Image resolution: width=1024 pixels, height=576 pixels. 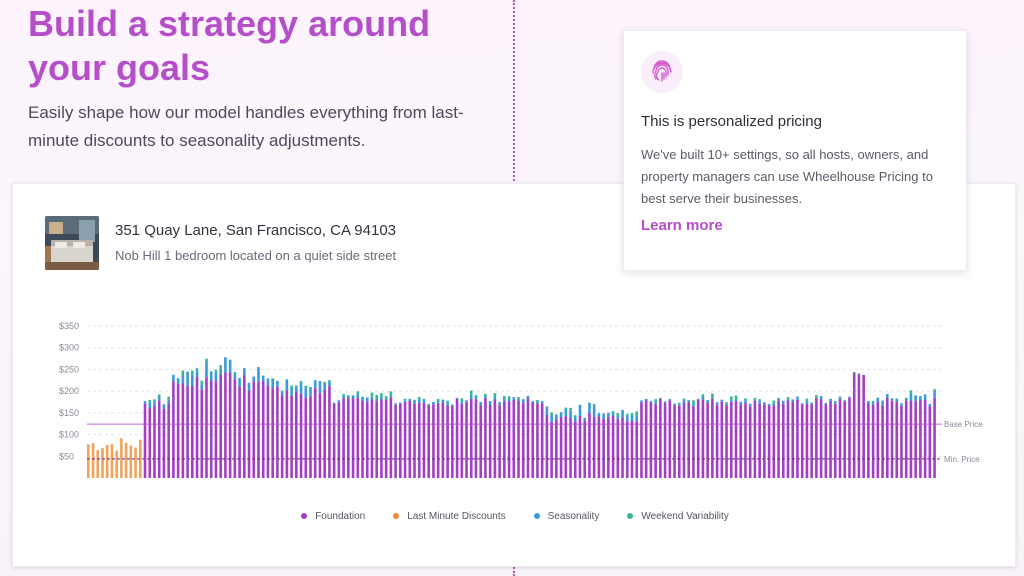 I want to click on legend-label: Seasonality, so click(x=573, y=516).